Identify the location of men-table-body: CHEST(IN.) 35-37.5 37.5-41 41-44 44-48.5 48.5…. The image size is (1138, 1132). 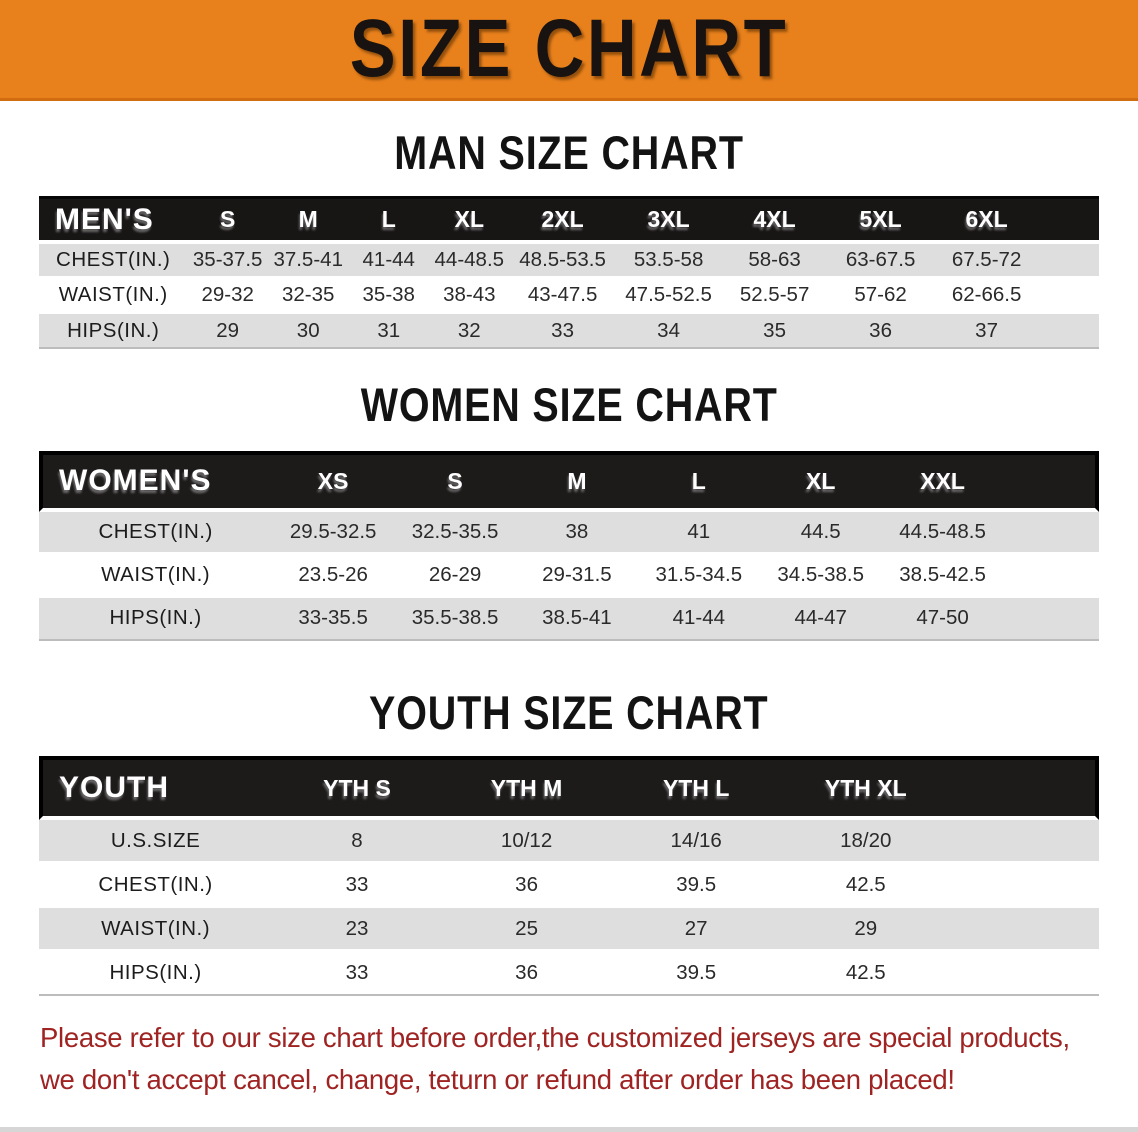
(569, 297).